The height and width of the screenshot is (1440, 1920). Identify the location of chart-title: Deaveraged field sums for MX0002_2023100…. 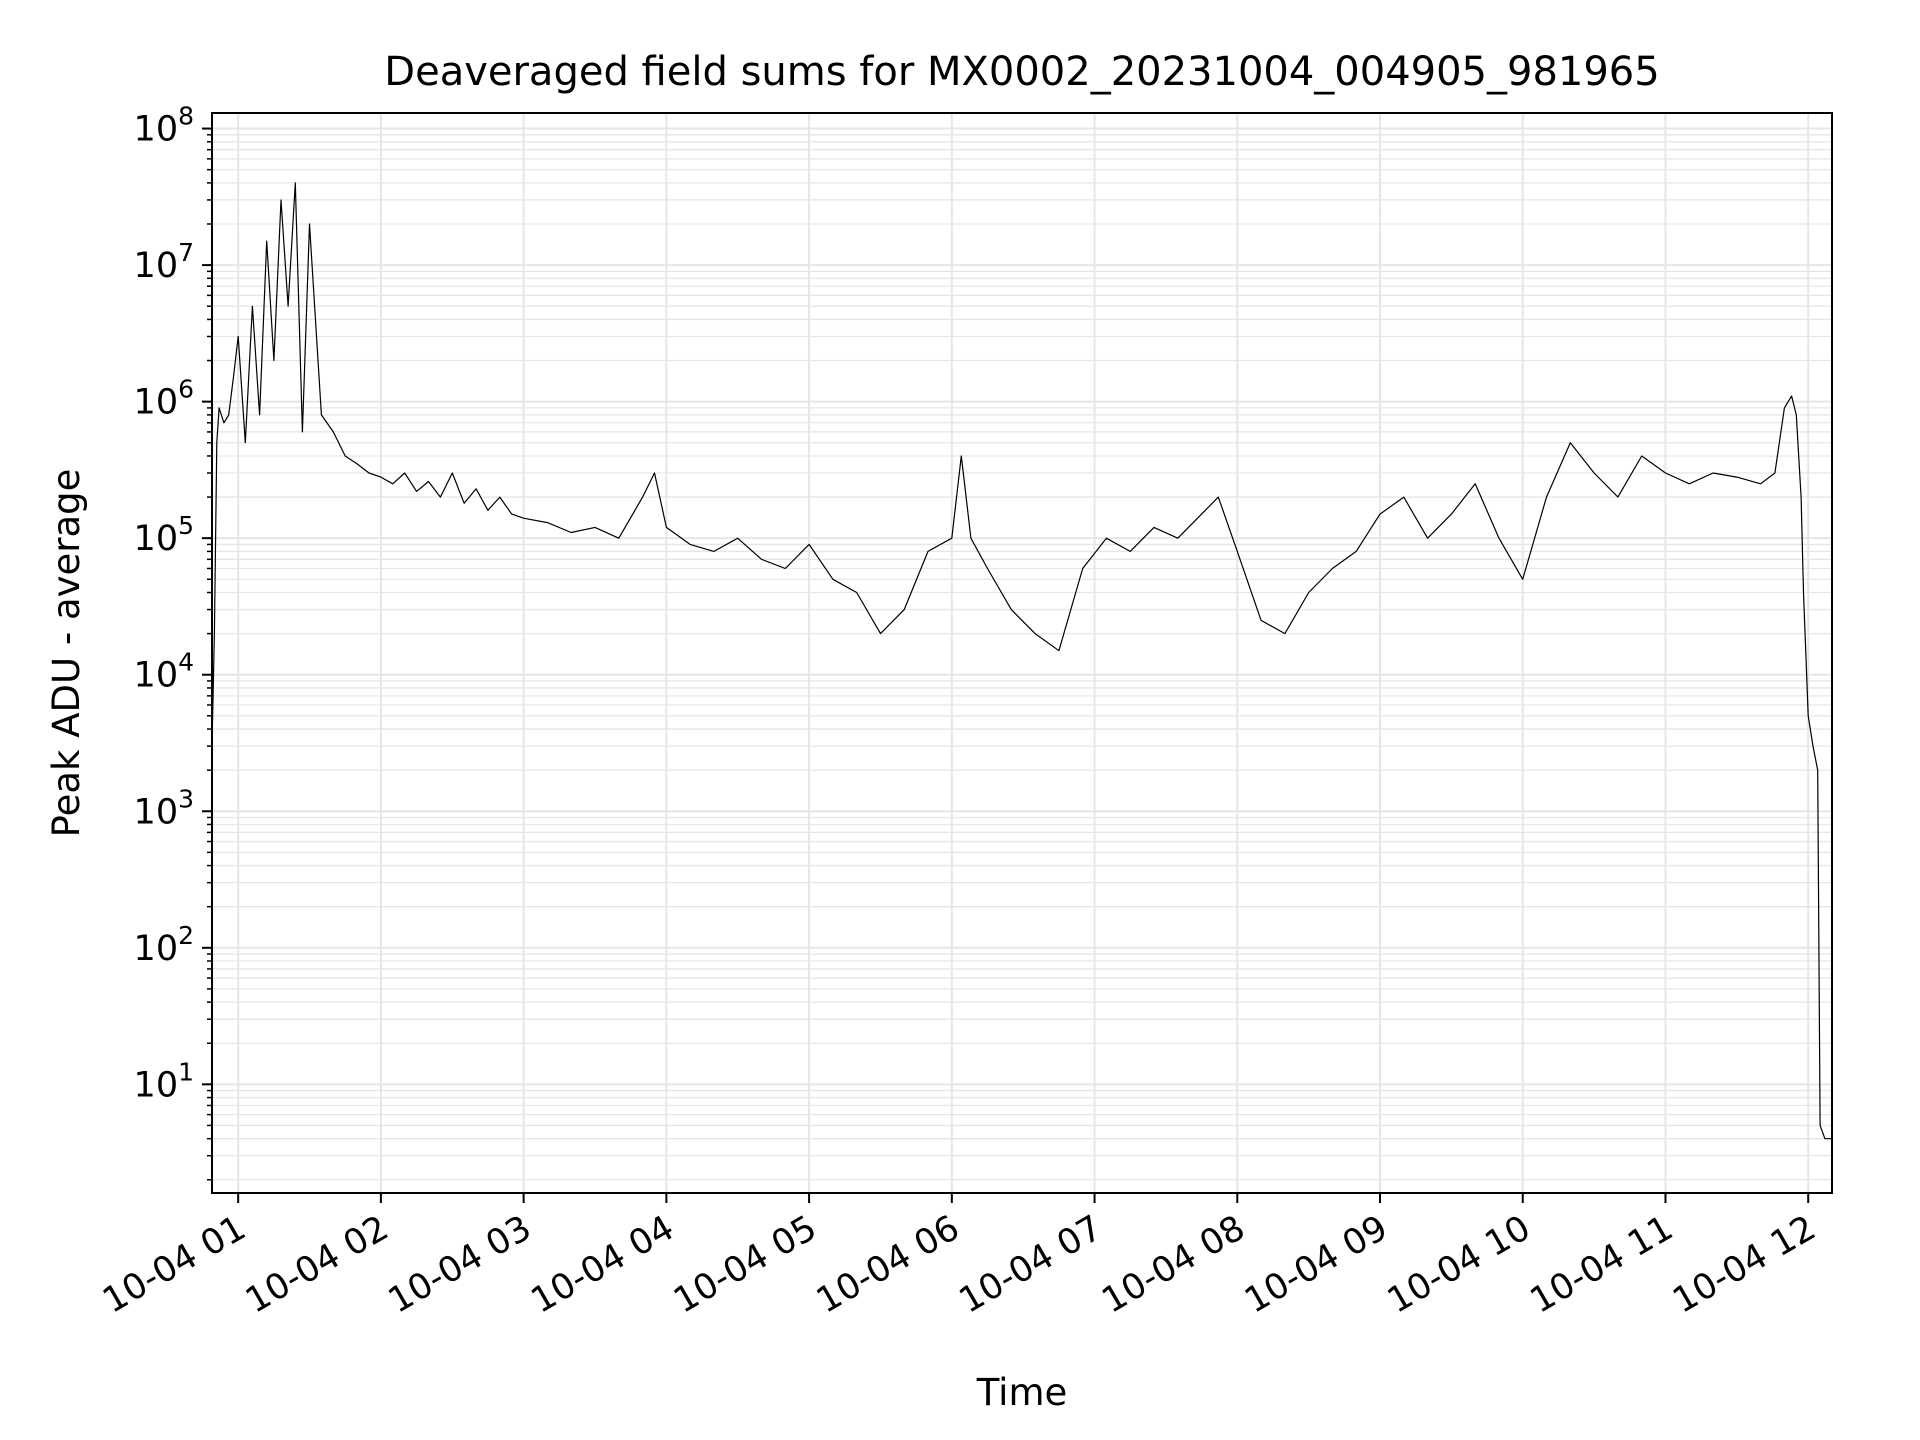
(1021, 72).